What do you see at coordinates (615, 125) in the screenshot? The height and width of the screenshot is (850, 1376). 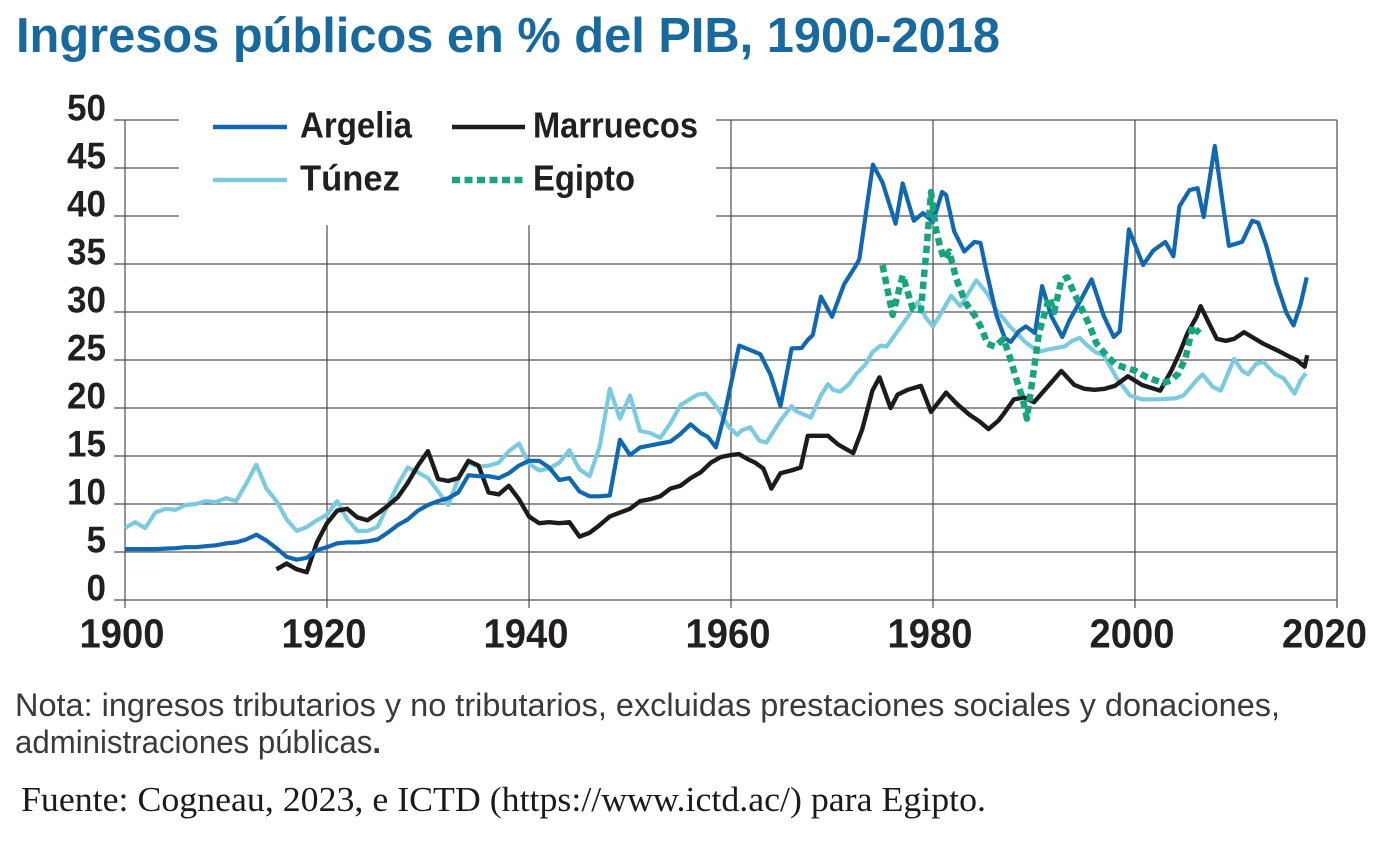 I see `svg-text: Marruecos` at bounding box center [615, 125].